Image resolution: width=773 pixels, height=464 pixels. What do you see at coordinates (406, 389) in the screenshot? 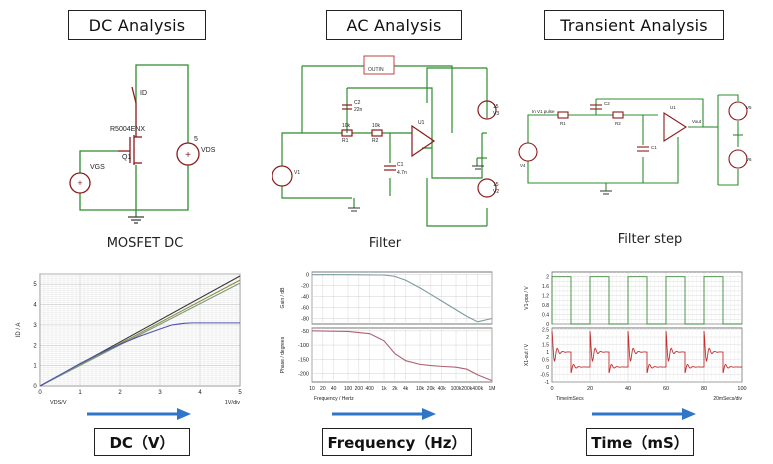
I see `ac-x-tick-label: 4k` at bounding box center [406, 389].